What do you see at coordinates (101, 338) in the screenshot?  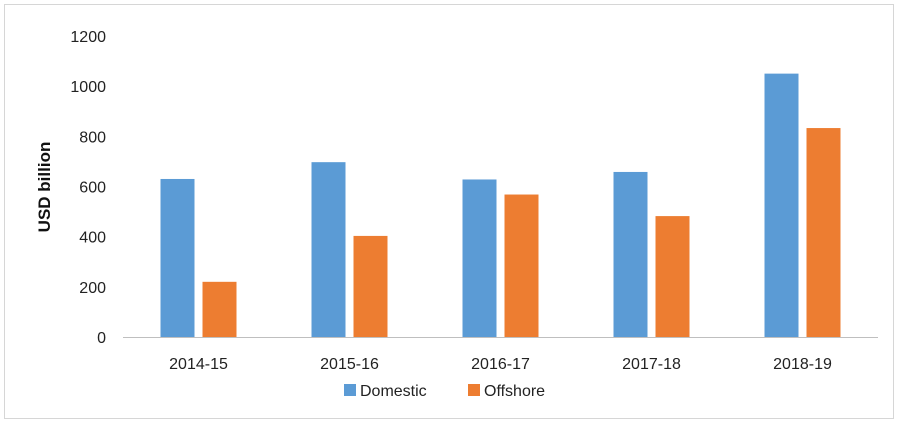 I see `y-tick-label: 0` at bounding box center [101, 338].